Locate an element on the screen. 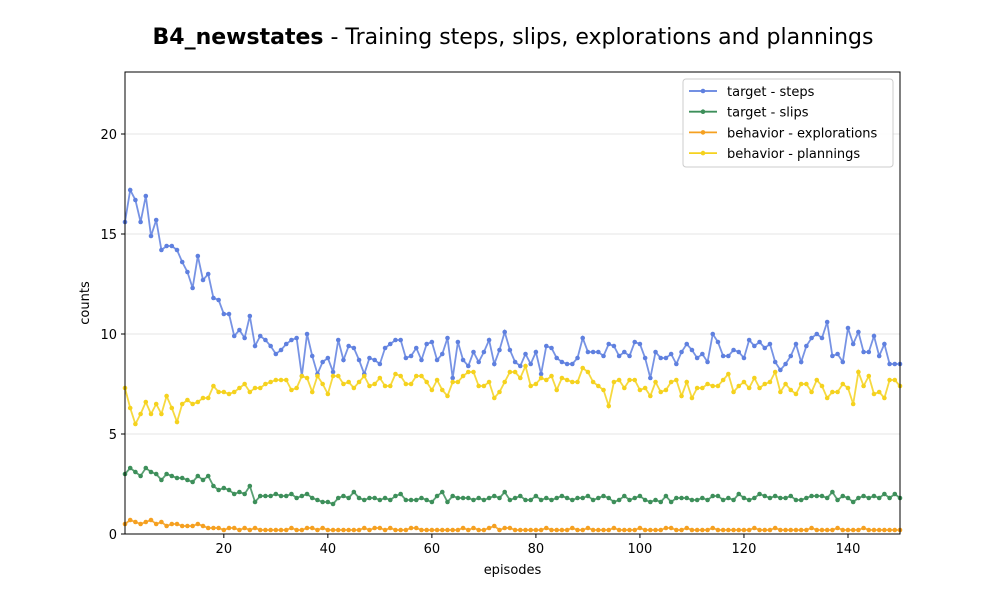  y-axis: 0 5 10 15 20 is located at coordinates (112, 335).